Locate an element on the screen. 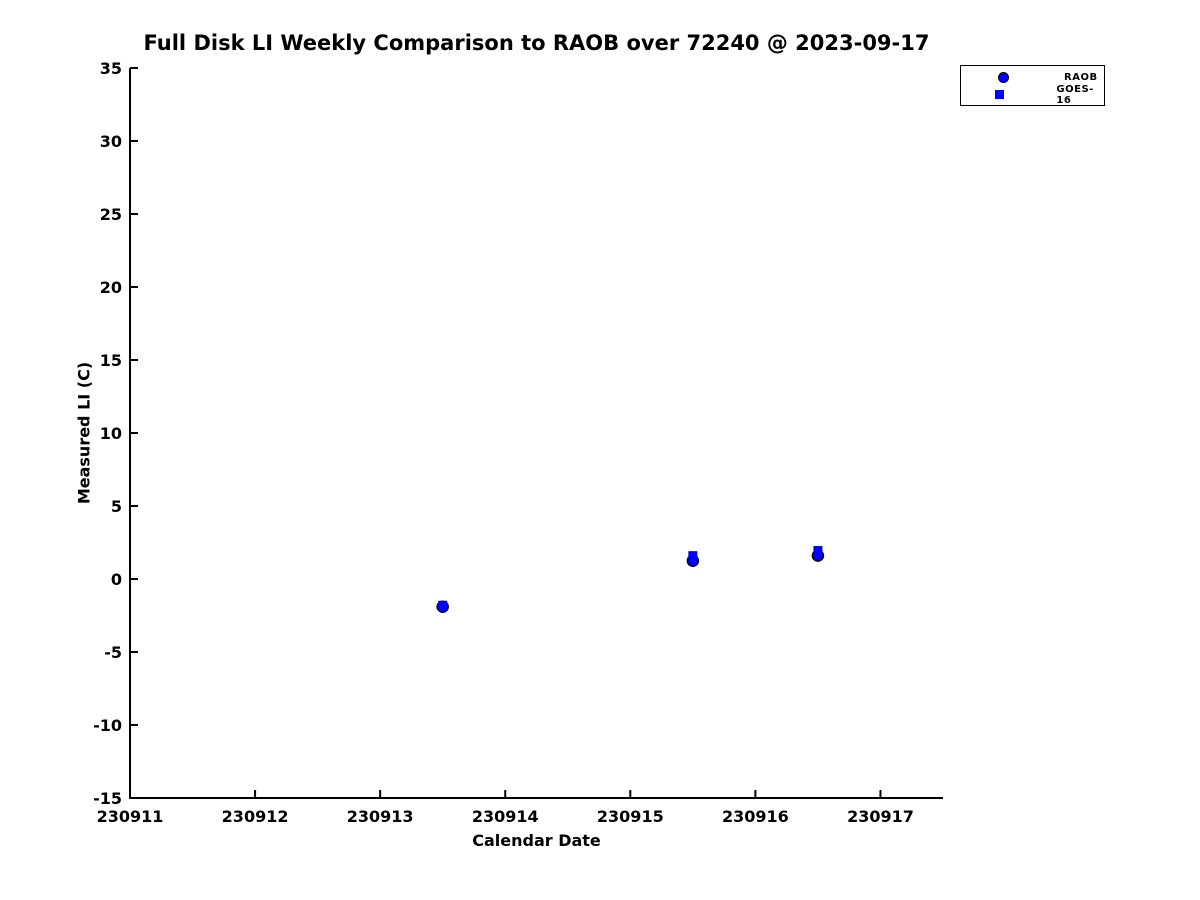 The width and height of the screenshot is (1200, 900). x-tick-label: 230911 is located at coordinates (130, 816).